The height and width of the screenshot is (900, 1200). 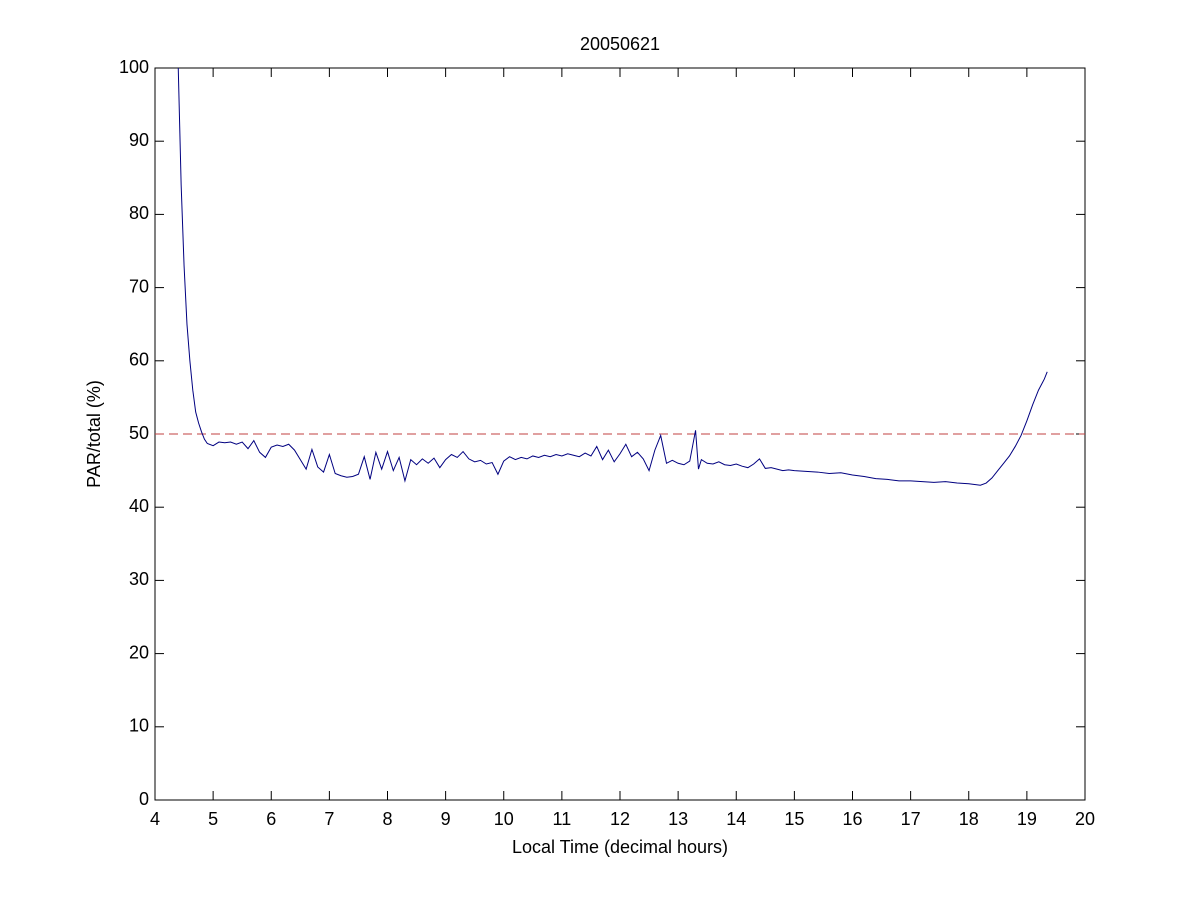 What do you see at coordinates (620, 819) in the screenshot?
I see `x-tick-label: 12` at bounding box center [620, 819].